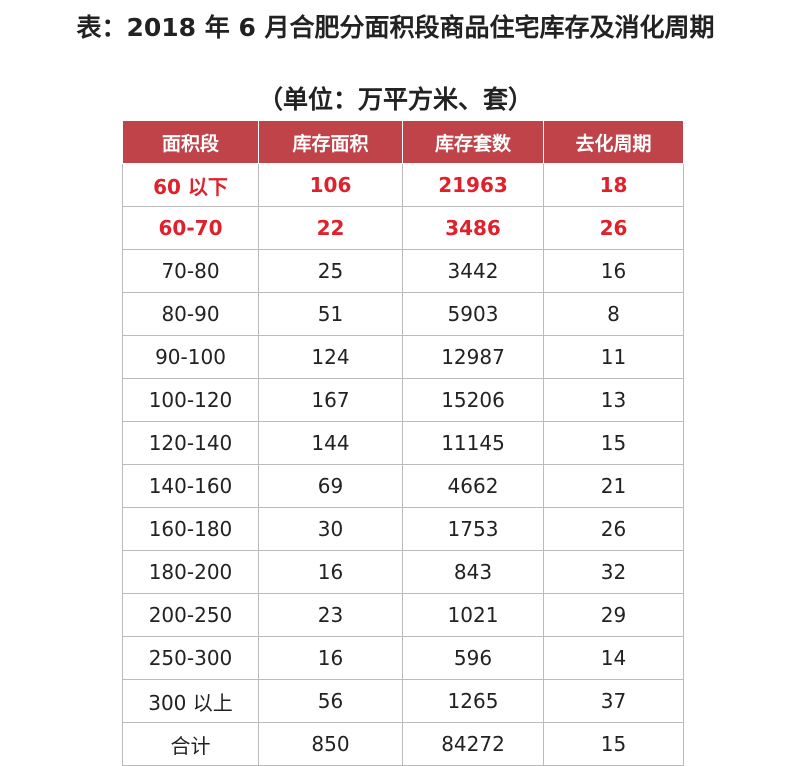 The height and width of the screenshot is (766, 791). What do you see at coordinates (473, 314) in the screenshot?
I see `table-cell: 5903` at bounding box center [473, 314].